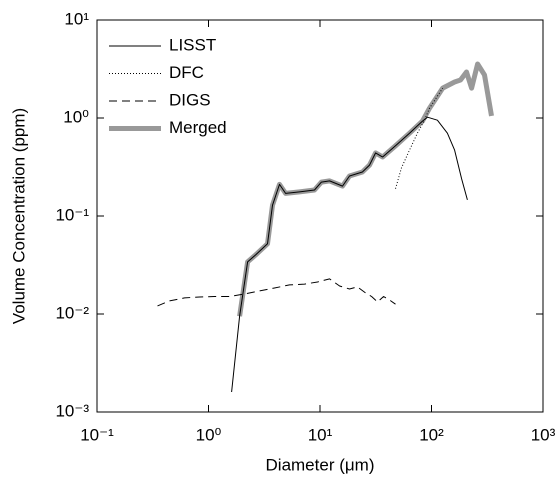 This screenshot has width=558, height=481. What do you see at coordinates (72, 312) in the screenshot?
I see `y-tick-label: 10⁻²` at bounding box center [72, 312].